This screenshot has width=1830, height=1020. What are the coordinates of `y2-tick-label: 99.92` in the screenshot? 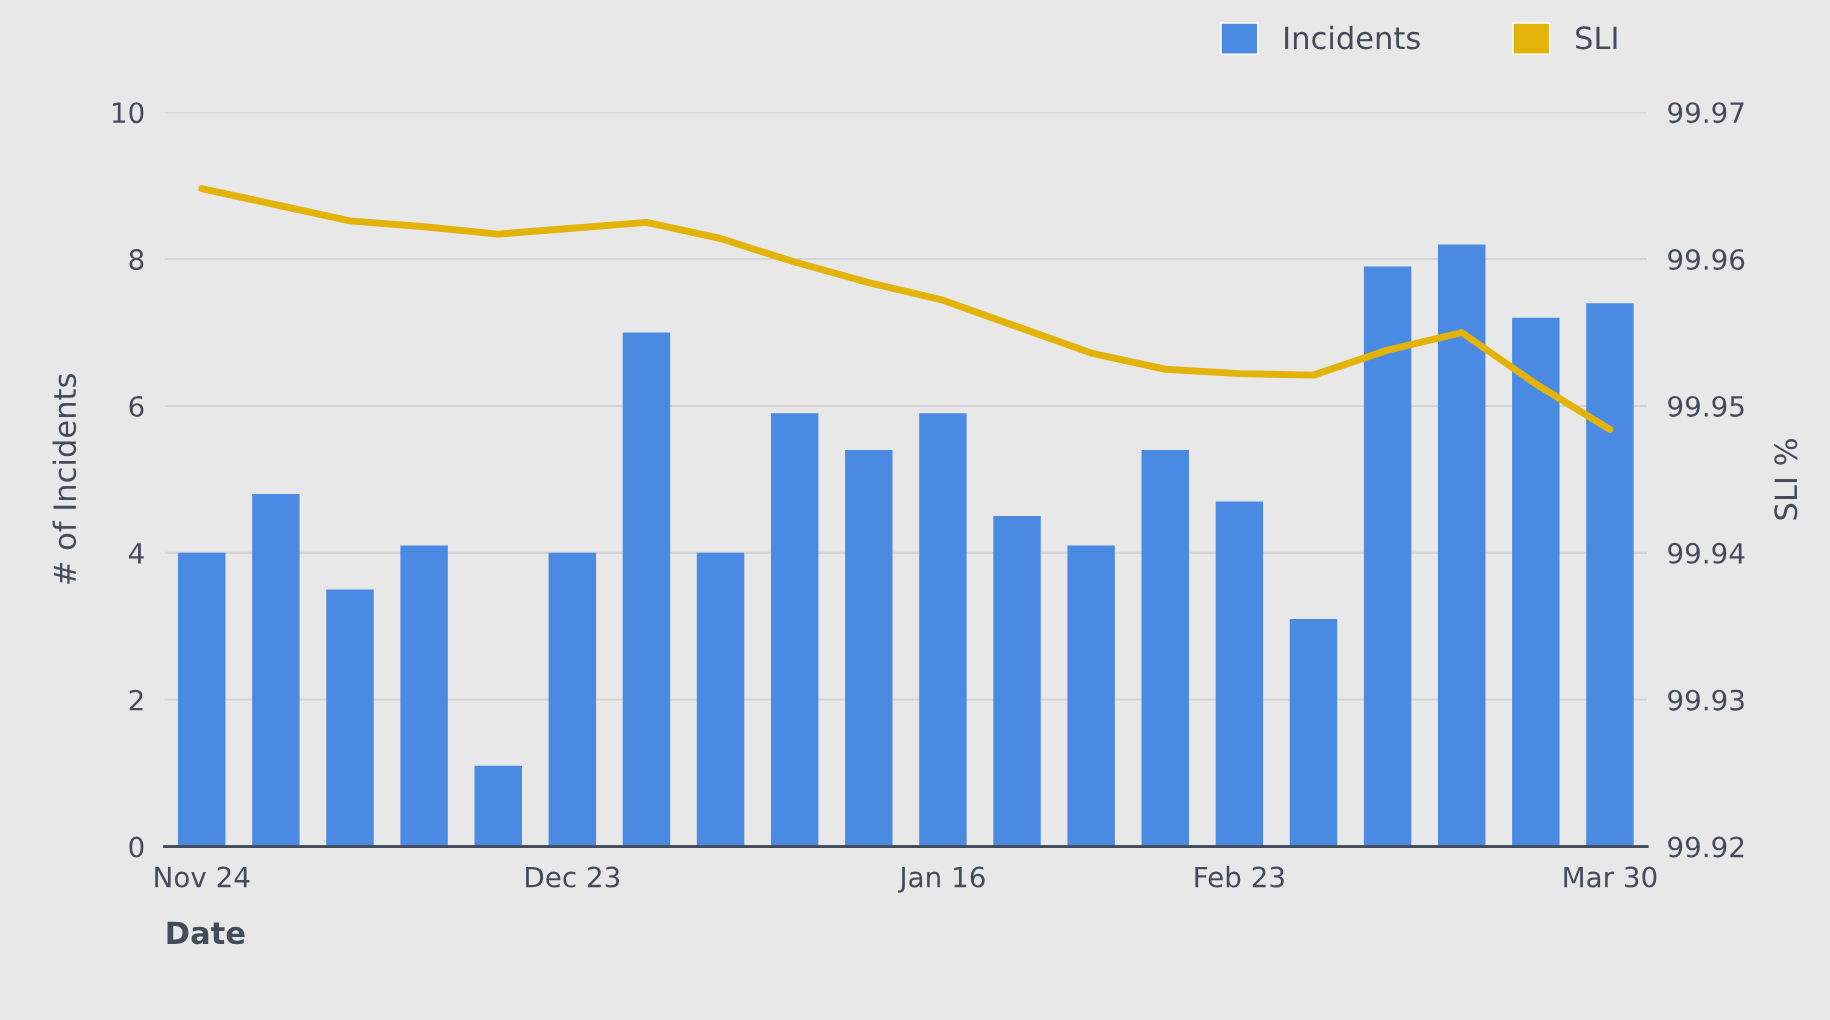 It's located at (1706, 847).